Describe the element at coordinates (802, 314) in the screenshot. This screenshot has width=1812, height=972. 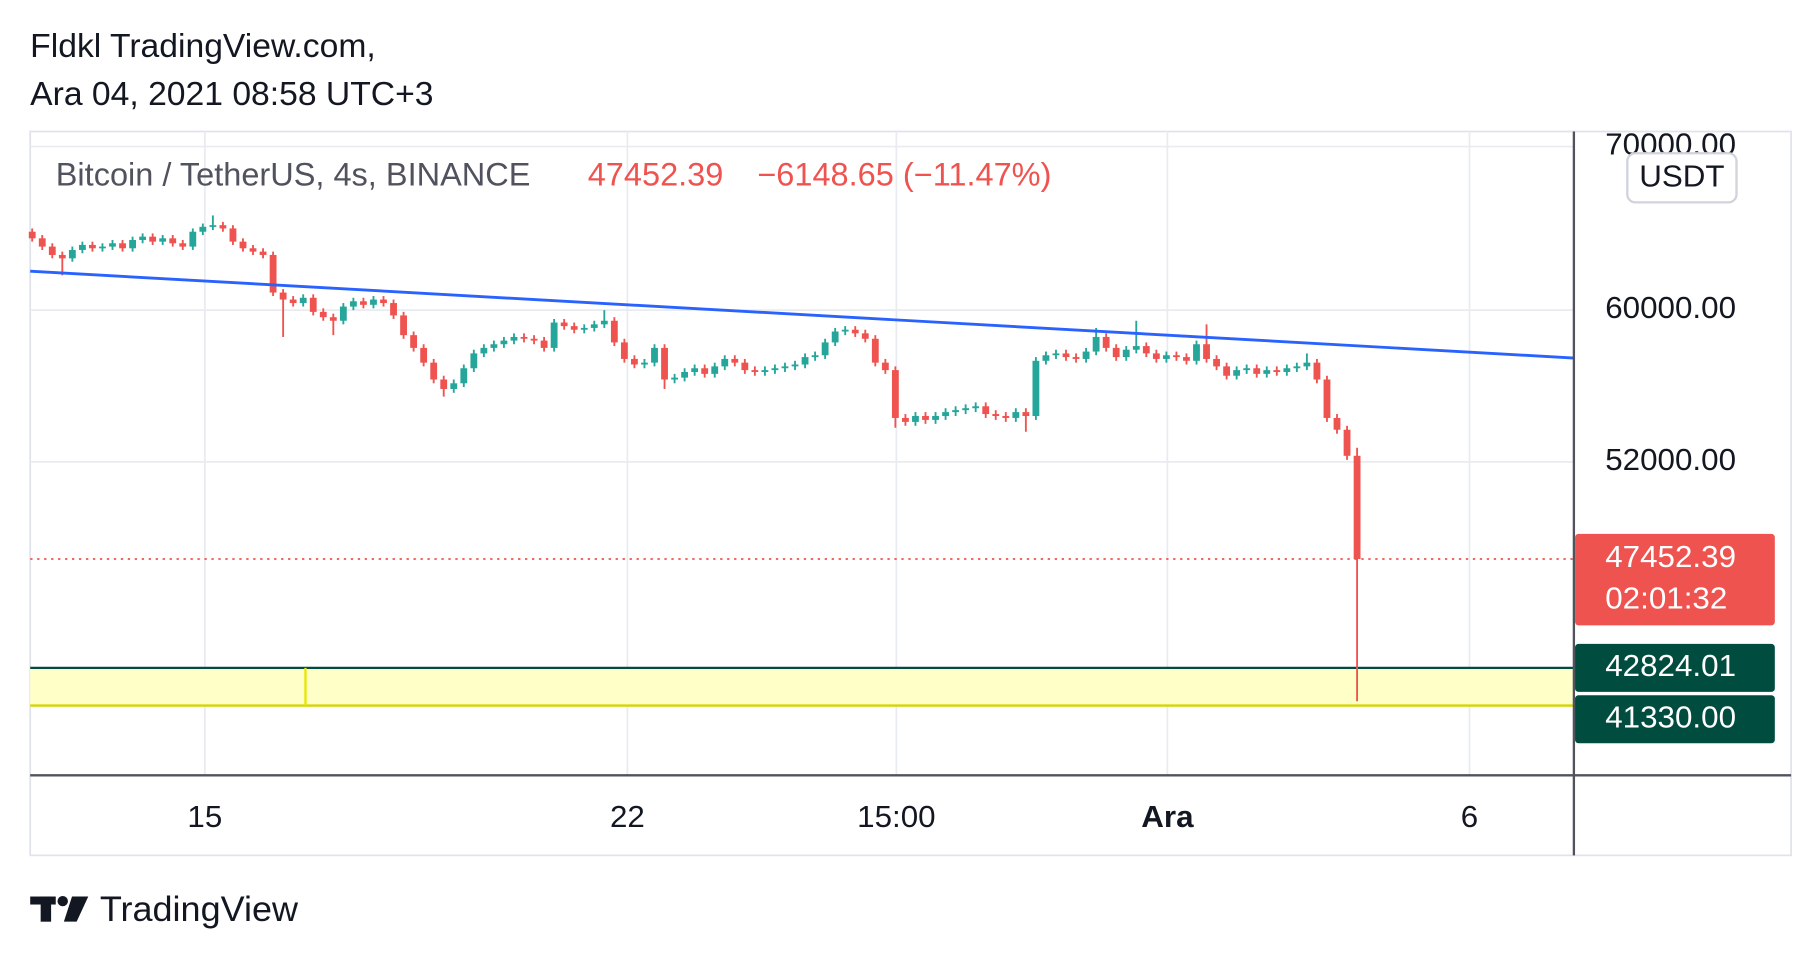
I see `trendline` at that location.